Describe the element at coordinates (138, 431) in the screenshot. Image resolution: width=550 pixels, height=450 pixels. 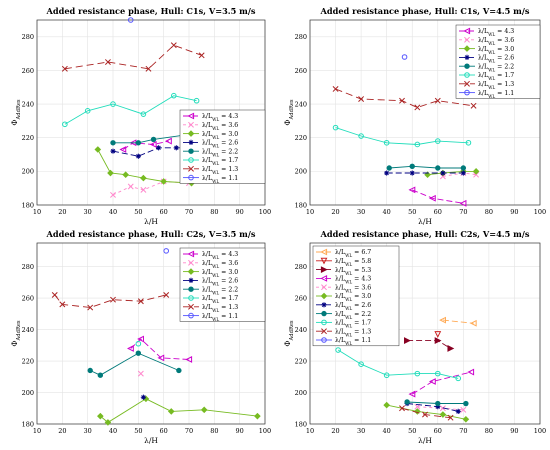
I see `x-tick-label: 50` at that location.